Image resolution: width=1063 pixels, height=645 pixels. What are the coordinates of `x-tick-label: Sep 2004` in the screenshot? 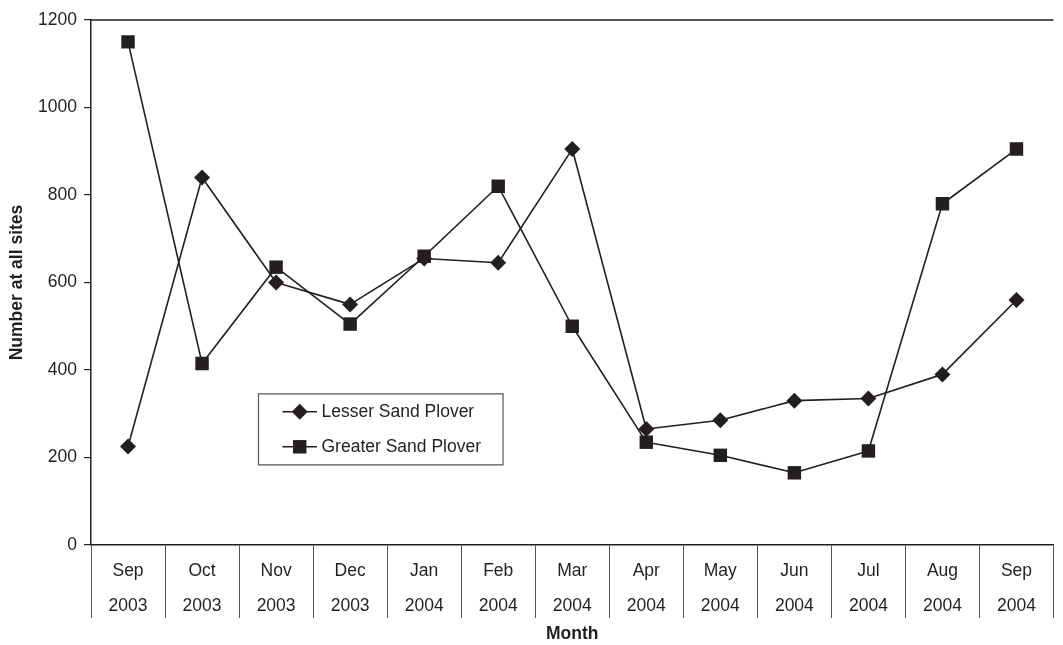 It's located at (1017, 587).